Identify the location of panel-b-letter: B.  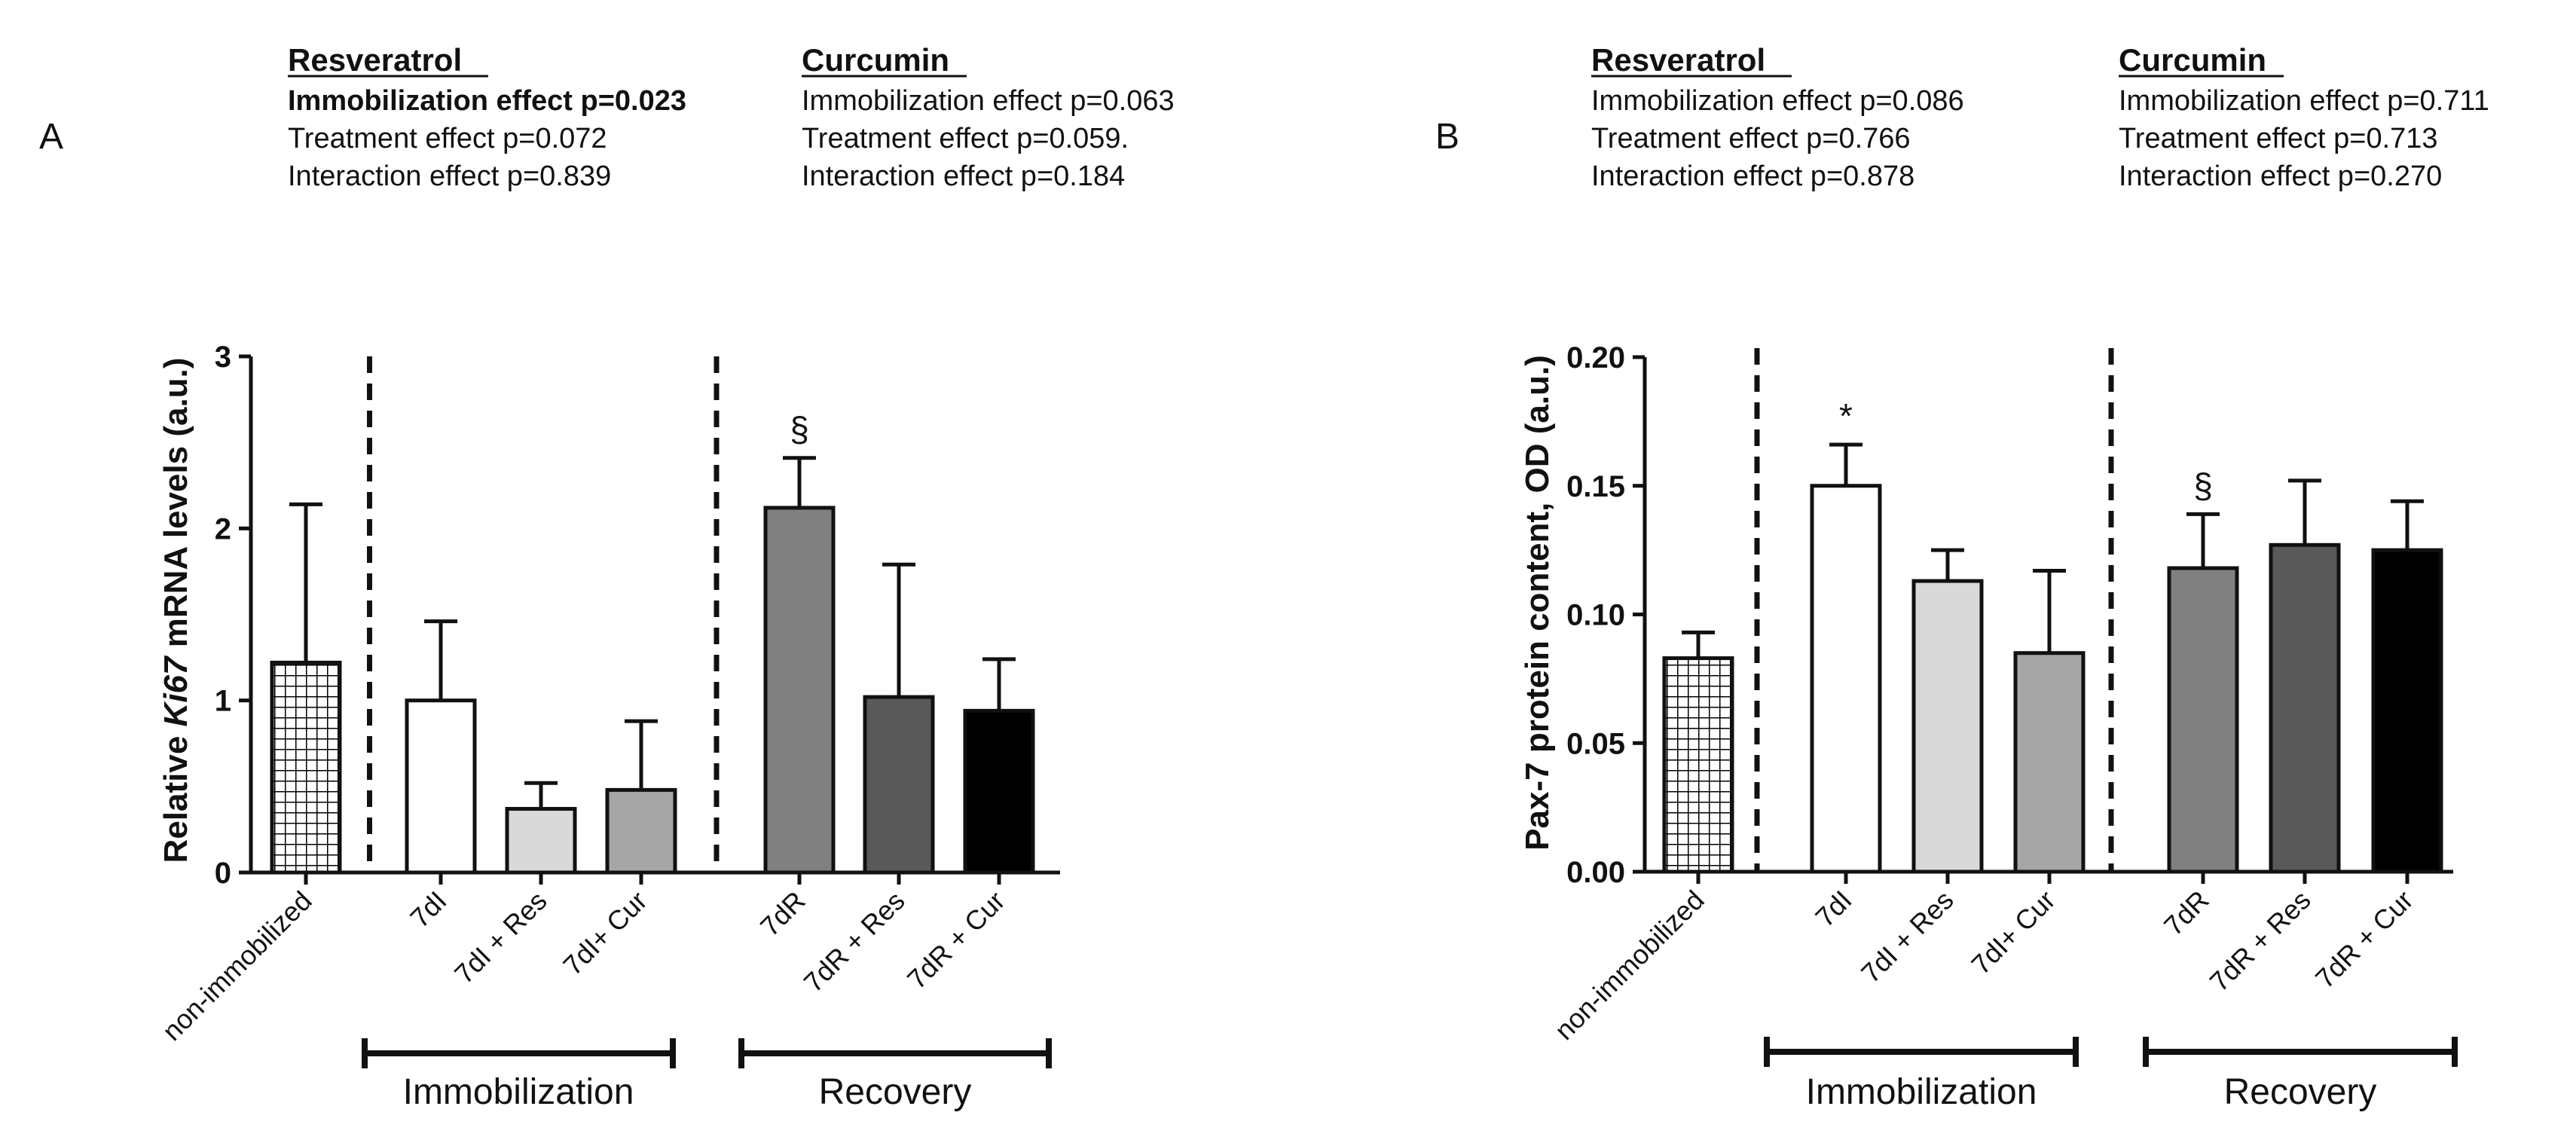
(1447, 137).